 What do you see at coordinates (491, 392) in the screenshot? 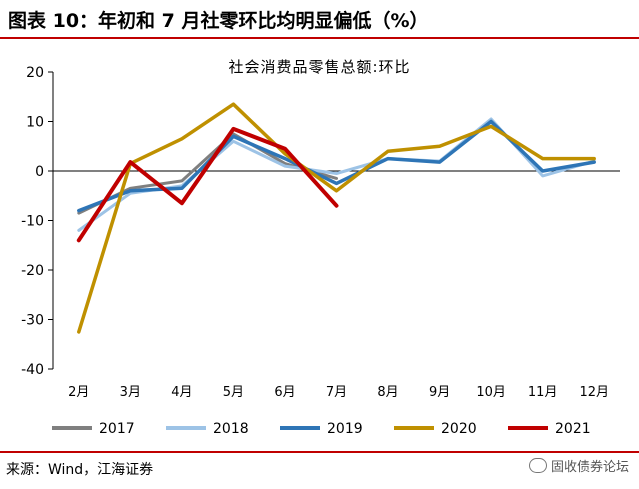
I see `x-tick-label: 10月` at bounding box center [491, 392].